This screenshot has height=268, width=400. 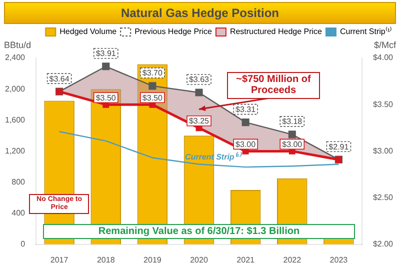 I want to click on y-tick-label: 800, so click(x=19, y=181).